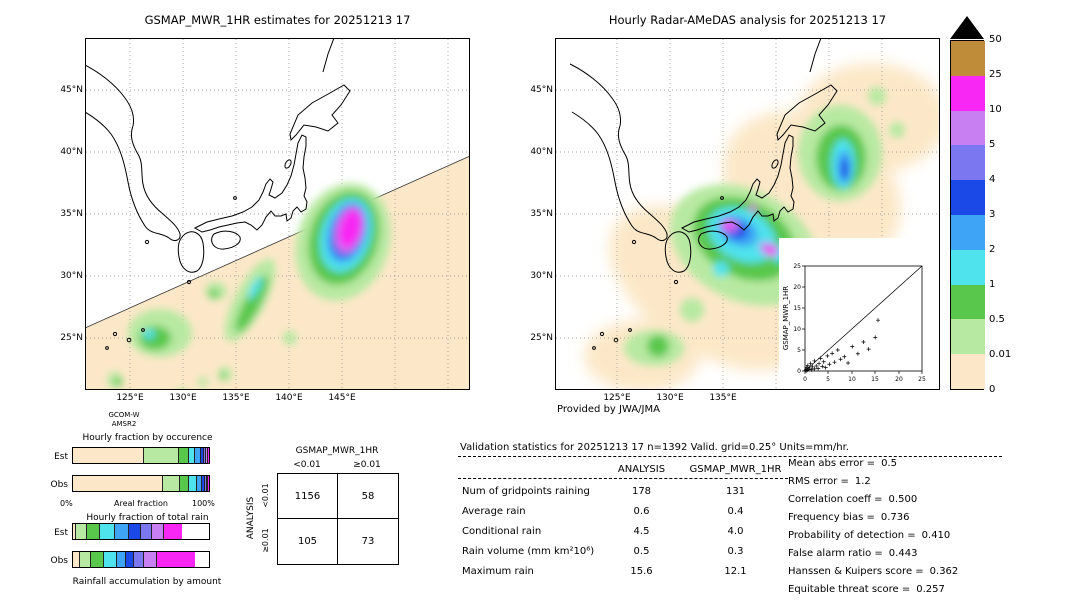  I want to click on one-to-one-line, so click(863, 318).